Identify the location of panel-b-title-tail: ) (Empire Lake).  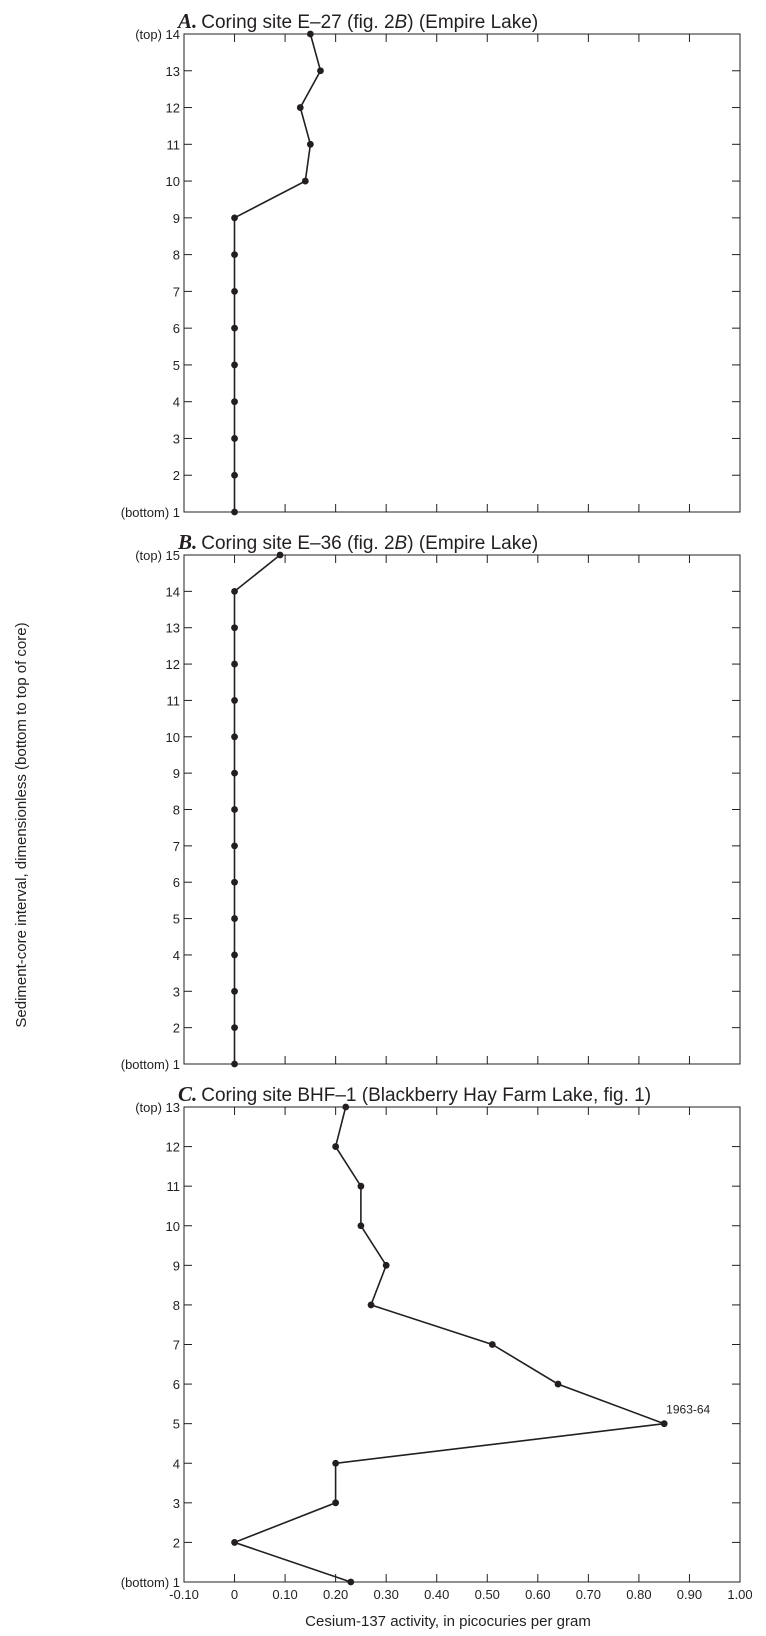
(472, 543).